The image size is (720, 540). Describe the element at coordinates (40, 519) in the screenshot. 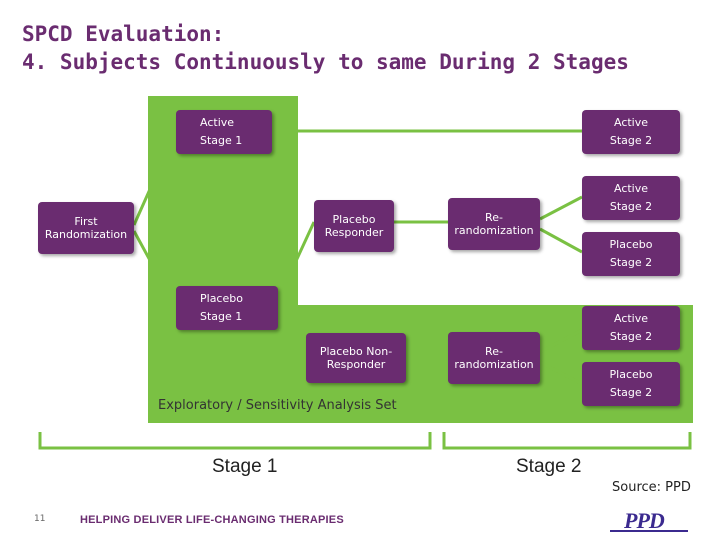

I see `page-number: 11` at that location.